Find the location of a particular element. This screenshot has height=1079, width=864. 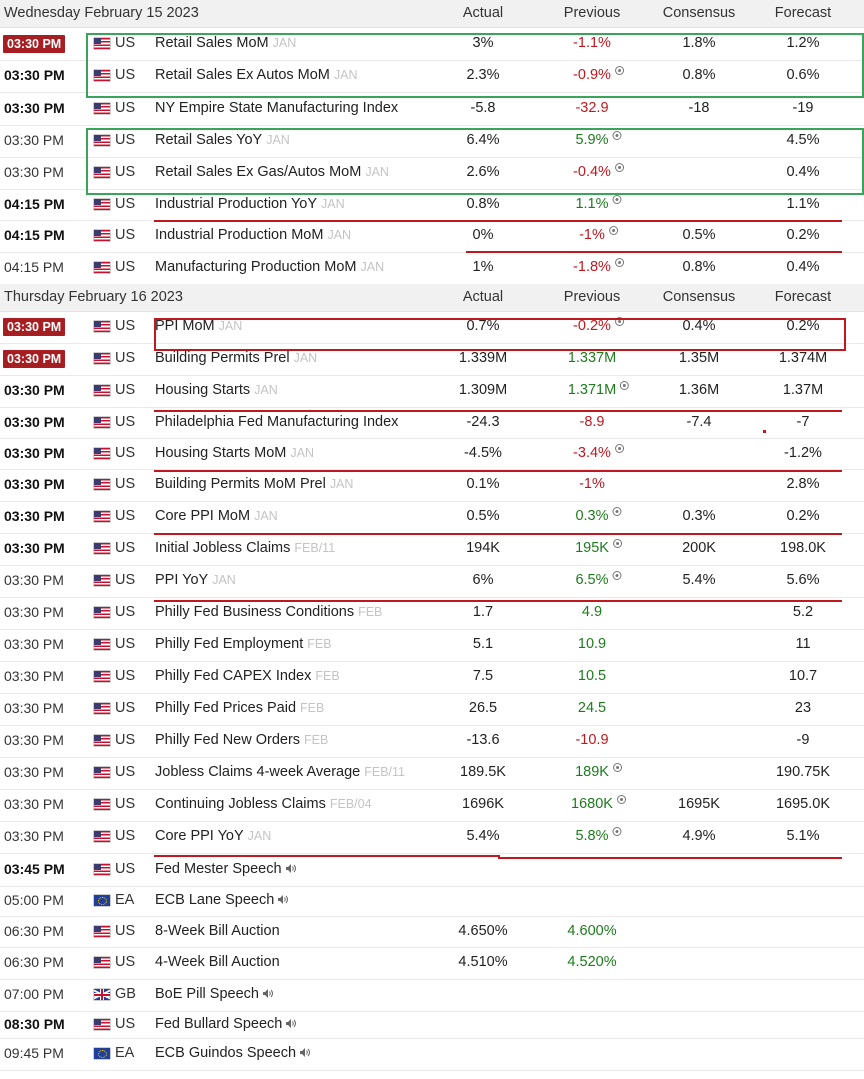

event-name: Philadelphia Fed Manufacturing Index is located at coordinates (277, 422).